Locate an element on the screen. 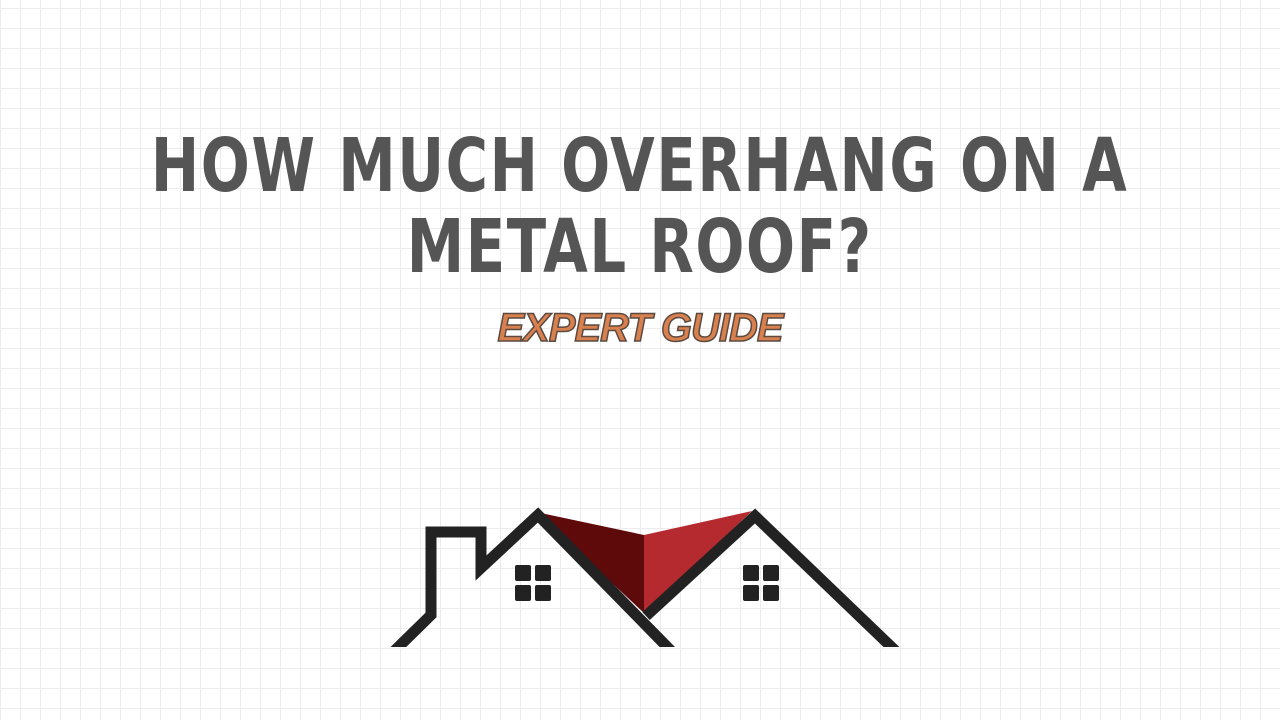  page-title-line-2: METAL ROOF? is located at coordinates (640, 247).